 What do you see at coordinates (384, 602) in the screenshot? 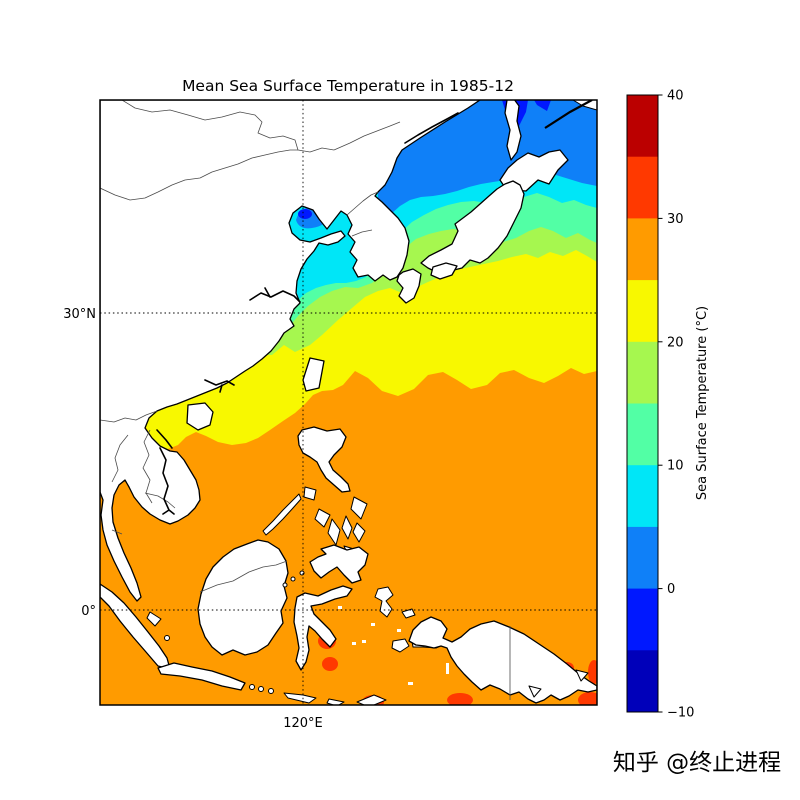
I see `land-halmahera` at bounding box center [384, 602].